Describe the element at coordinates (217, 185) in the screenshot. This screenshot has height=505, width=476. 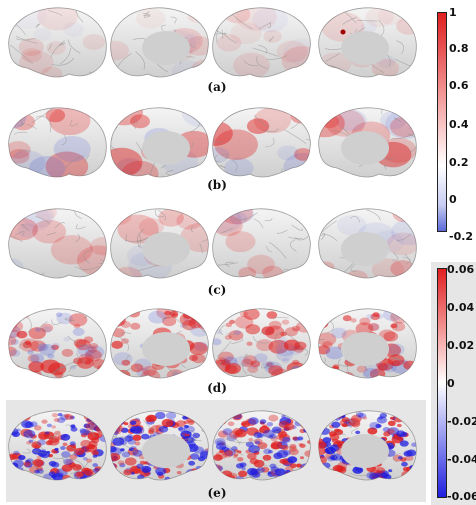
I see `panel-label-b: (b)` at that location.